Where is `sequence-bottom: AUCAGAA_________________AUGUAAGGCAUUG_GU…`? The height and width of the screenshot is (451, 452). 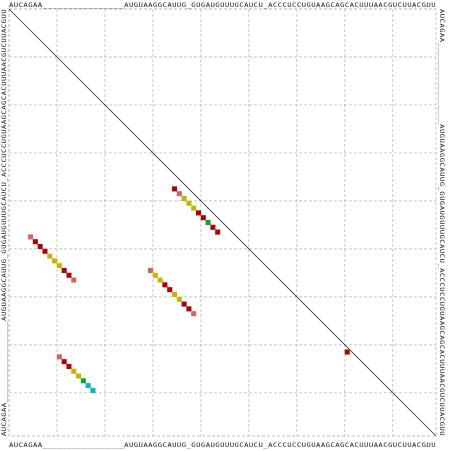 sequence-bottom: AUCAGAA_________________AUGUAAGGCAUUG_GU… is located at coordinates (222, 445).